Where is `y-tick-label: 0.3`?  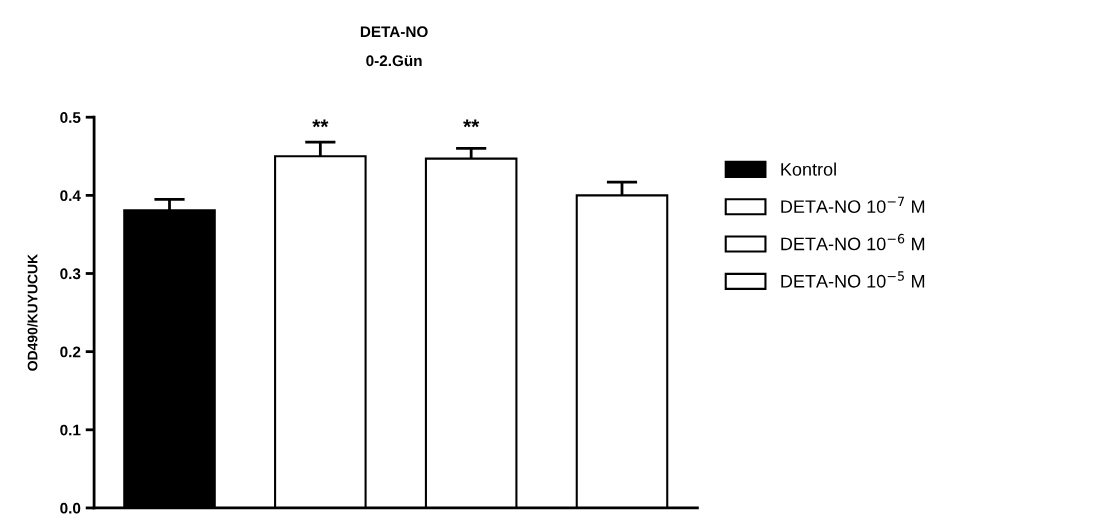 y-tick-label: 0.3 is located at coordinates (70, 274).